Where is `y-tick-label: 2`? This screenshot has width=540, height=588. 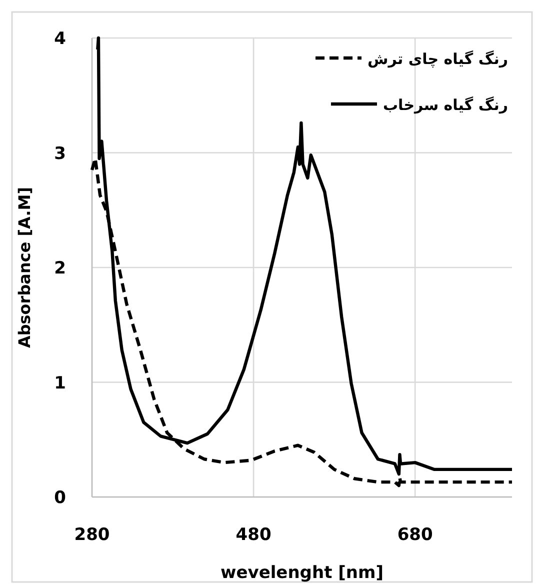 y-tick-label: 2 is located at coordinates (60, 268).